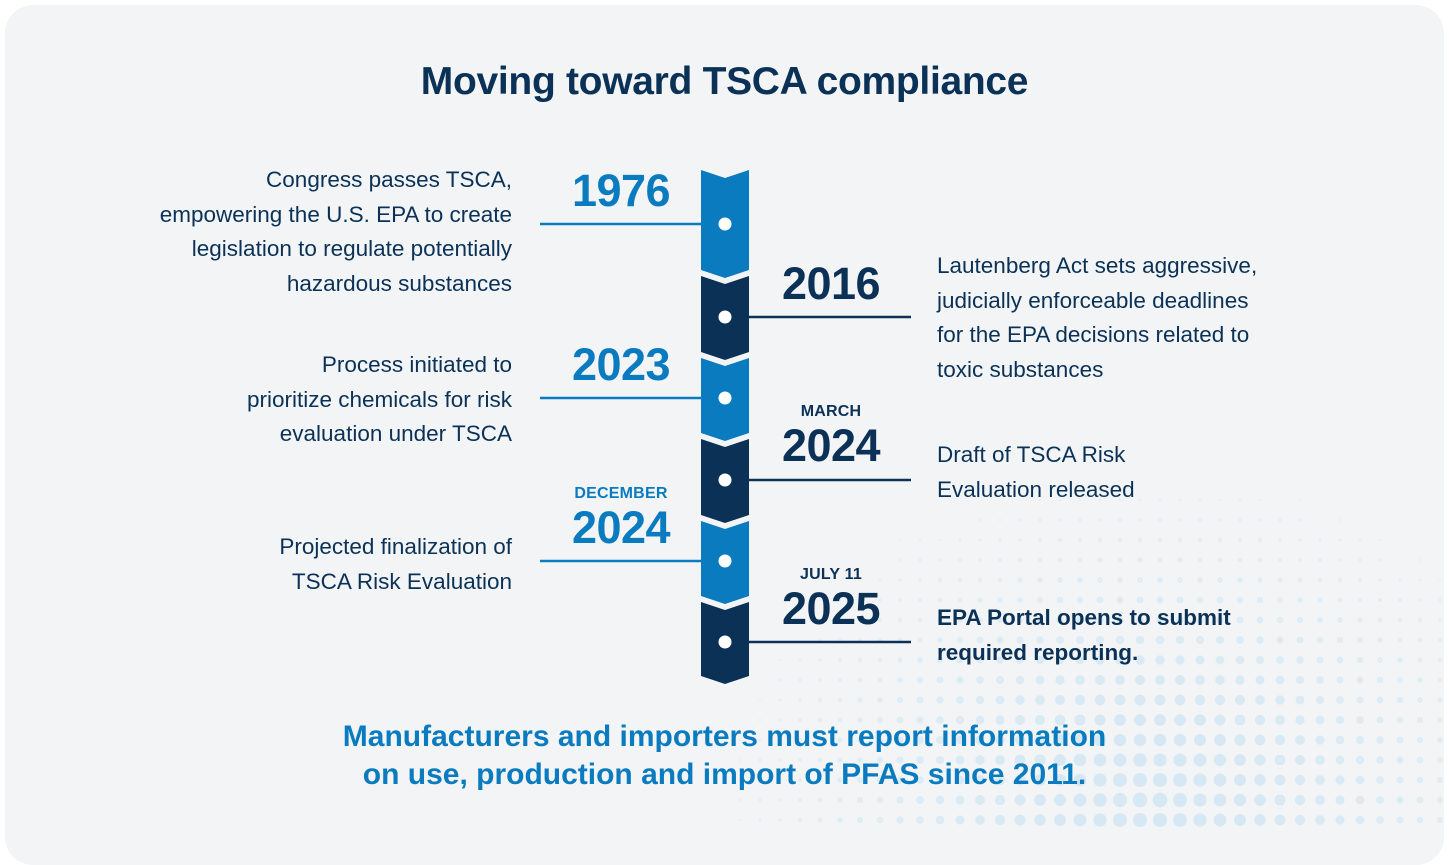  I want to click on year-label-1976: 1976, so click(621, 190).